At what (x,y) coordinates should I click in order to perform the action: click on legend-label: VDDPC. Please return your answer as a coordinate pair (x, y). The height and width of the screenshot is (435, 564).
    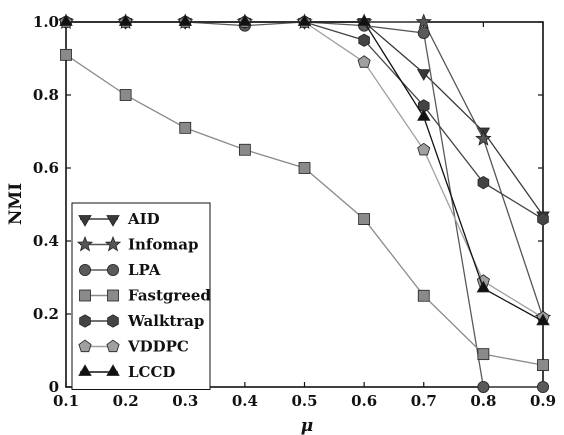
    Looking at the image, I should click on (158, 347).